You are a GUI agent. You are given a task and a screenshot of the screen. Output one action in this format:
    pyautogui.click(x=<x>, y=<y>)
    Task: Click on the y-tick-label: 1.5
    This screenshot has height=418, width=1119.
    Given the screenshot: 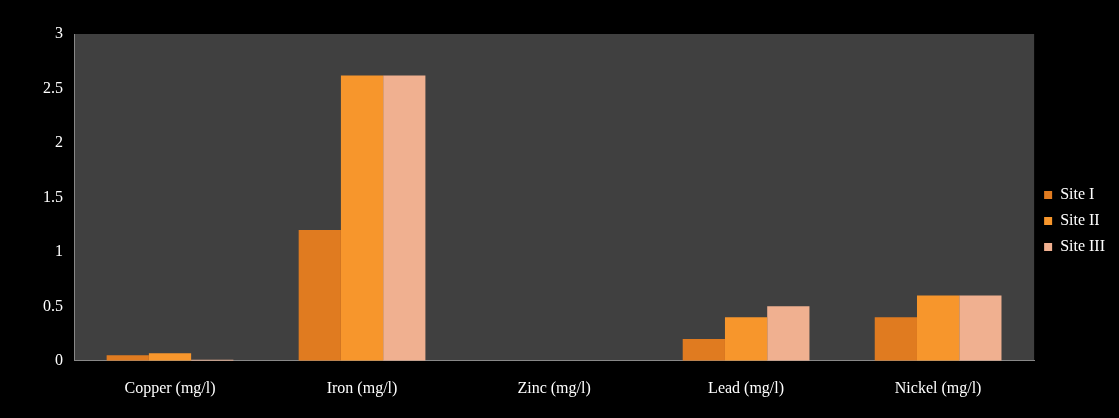 What is the action you would take?
    pyautogui.click(x=53, y=196)
    